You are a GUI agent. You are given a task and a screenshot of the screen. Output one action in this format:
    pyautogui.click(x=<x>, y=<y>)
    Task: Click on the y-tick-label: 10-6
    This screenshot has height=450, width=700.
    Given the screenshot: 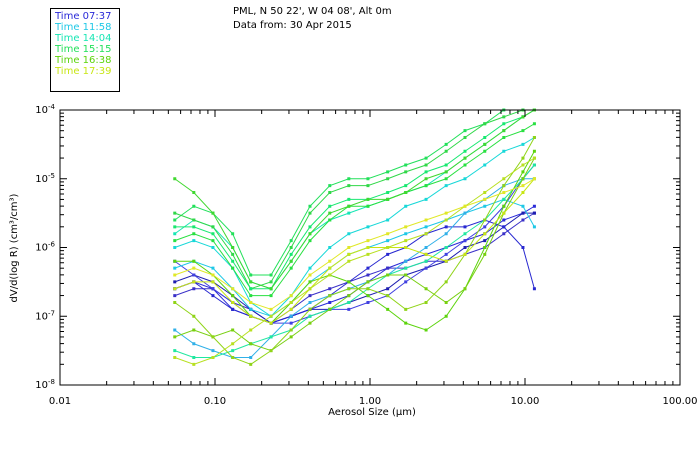 What is the action you would take?
    pyautogui.click(x=45, y=247)
    